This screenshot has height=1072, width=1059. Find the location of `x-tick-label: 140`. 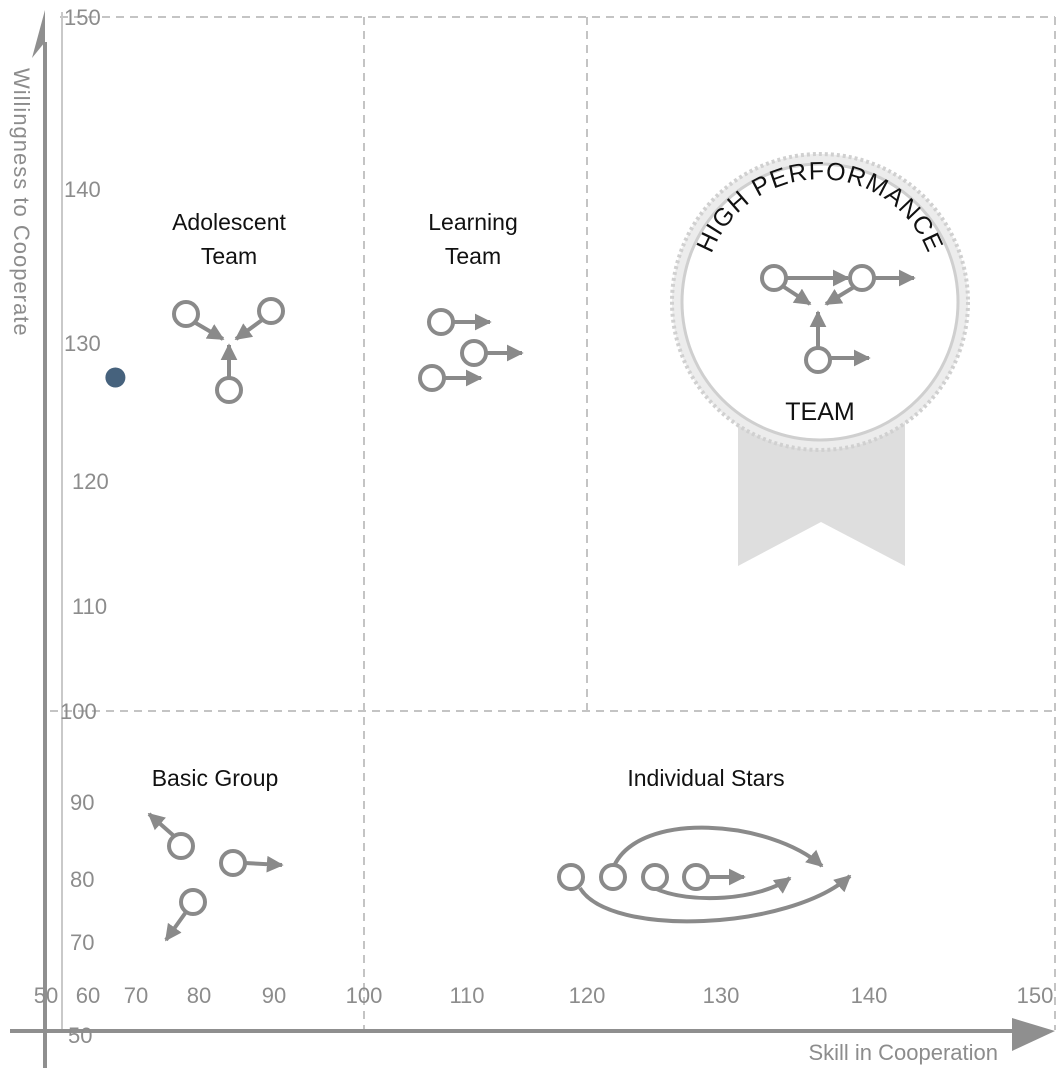

x-tick-label: 140 is located at coordinates (869, 995).